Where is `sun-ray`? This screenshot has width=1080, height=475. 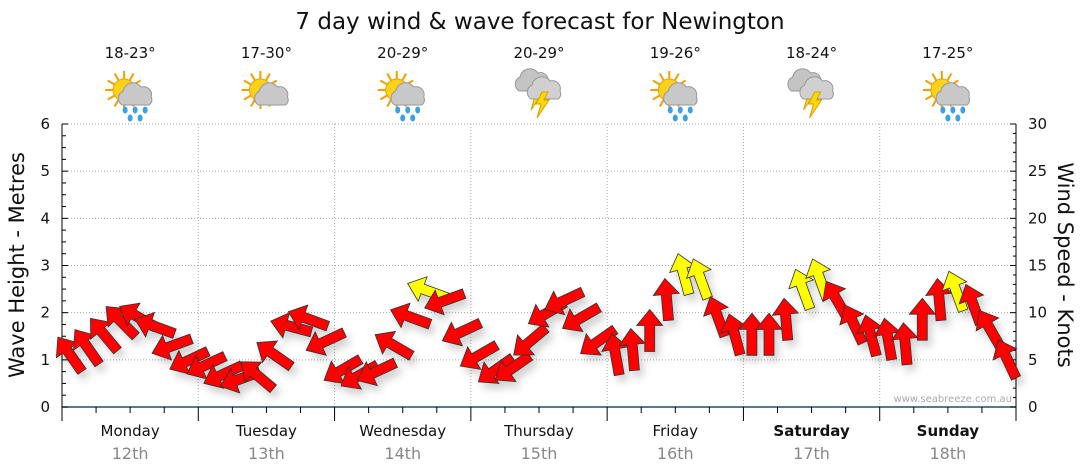 sun-ray is located at coordinates (111, 97).